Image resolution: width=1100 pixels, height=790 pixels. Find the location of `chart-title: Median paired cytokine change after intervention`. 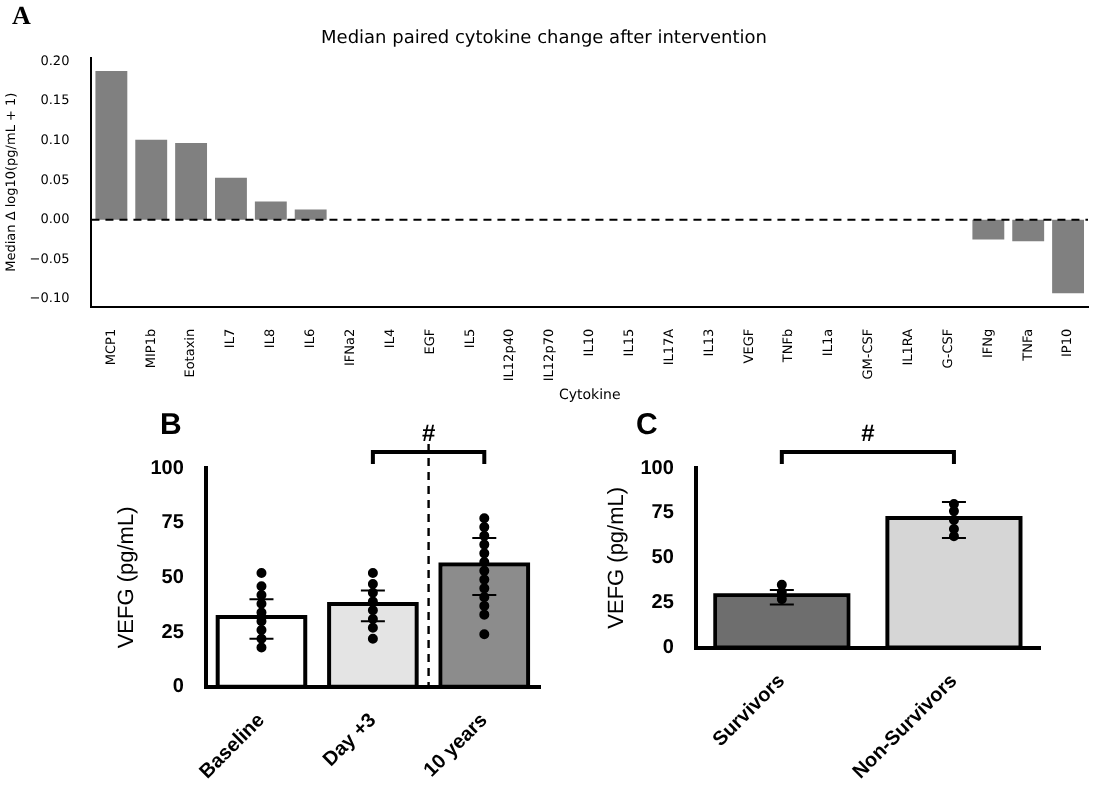

chart-title: Median paired cytokine change after intervention is located at coordinates (544, 39).